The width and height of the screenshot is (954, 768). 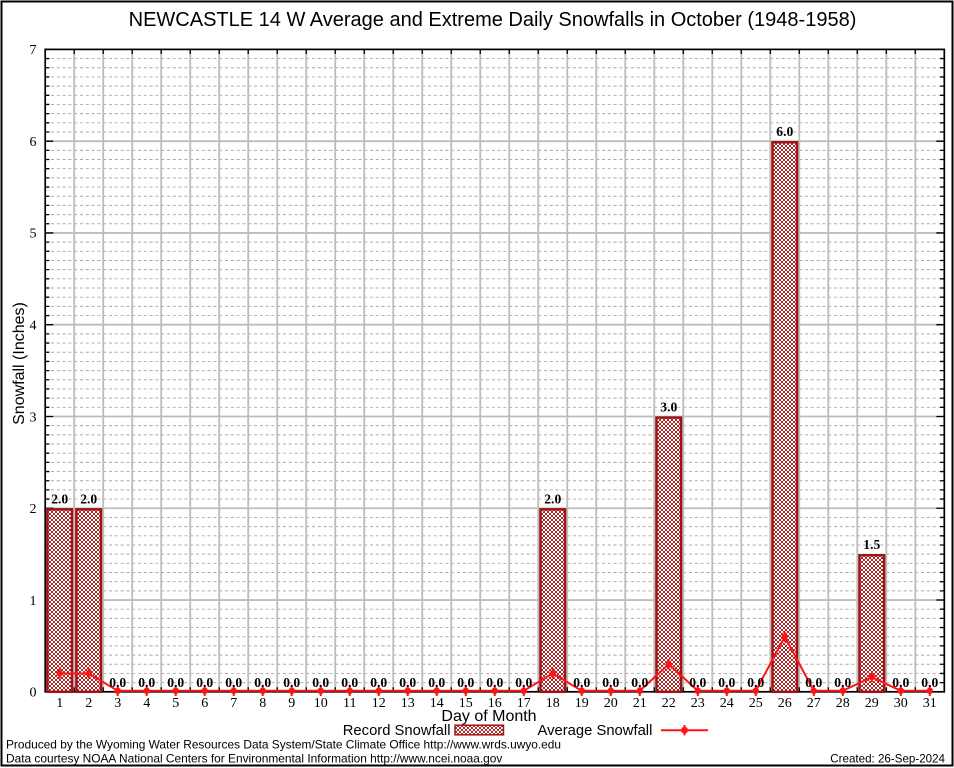 What do you see at coordinates (397, 731) in the screenshot?
I see `svg-text: Record Snowfall` at bounding box center [397, 731].